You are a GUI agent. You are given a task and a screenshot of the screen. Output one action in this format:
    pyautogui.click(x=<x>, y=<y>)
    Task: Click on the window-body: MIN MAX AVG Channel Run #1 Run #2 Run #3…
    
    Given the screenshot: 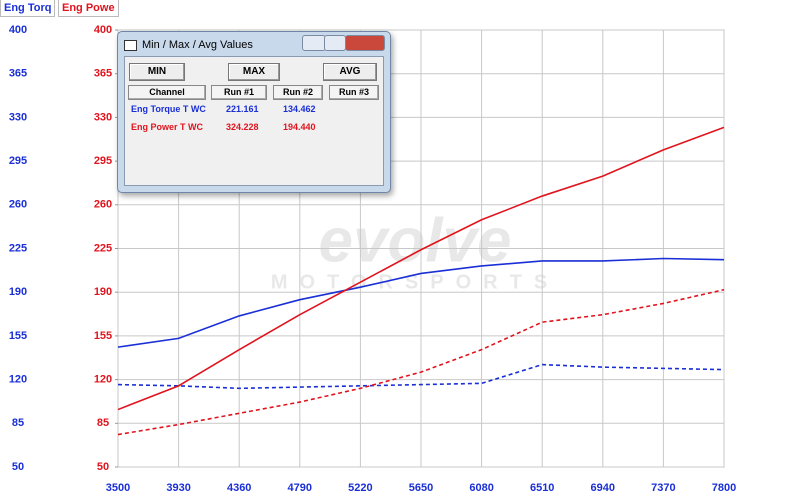 What is the action you would take?
    pyautogui.click(x=254, y=121)
    